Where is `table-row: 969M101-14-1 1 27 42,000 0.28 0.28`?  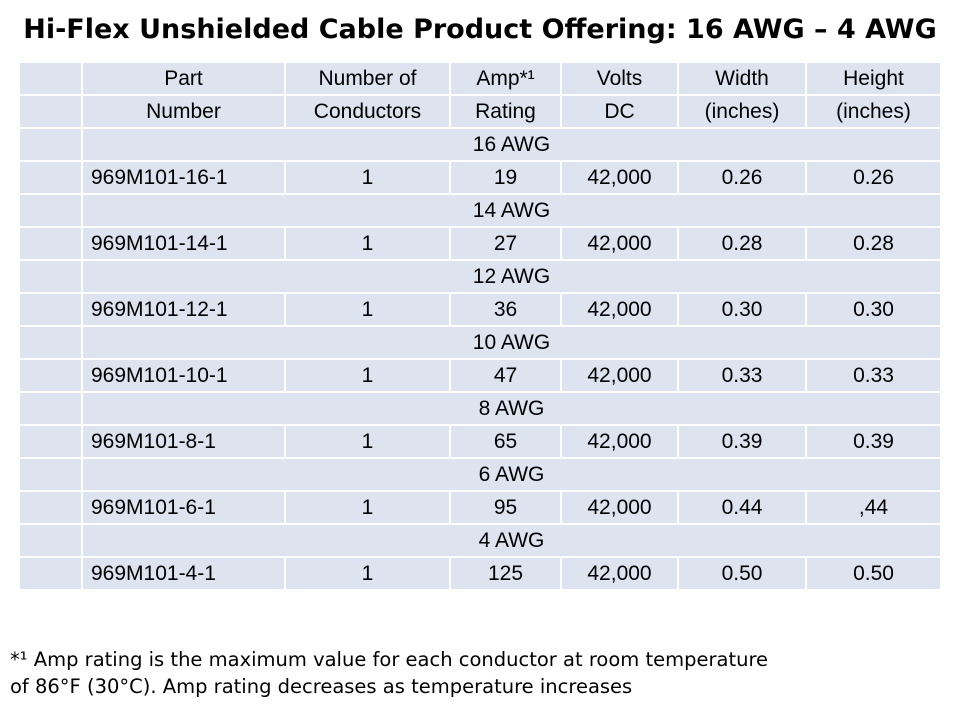 table-row: 969M101-14-1 1 27 42,000 0.28 0.28 is located at coordinates (480, 243).